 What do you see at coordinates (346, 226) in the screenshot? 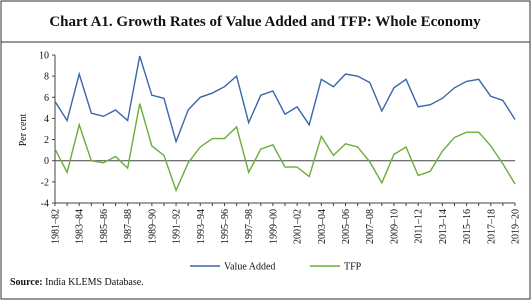
I see `x-tick-label: 2005–06` at bounding box center [346, 226].